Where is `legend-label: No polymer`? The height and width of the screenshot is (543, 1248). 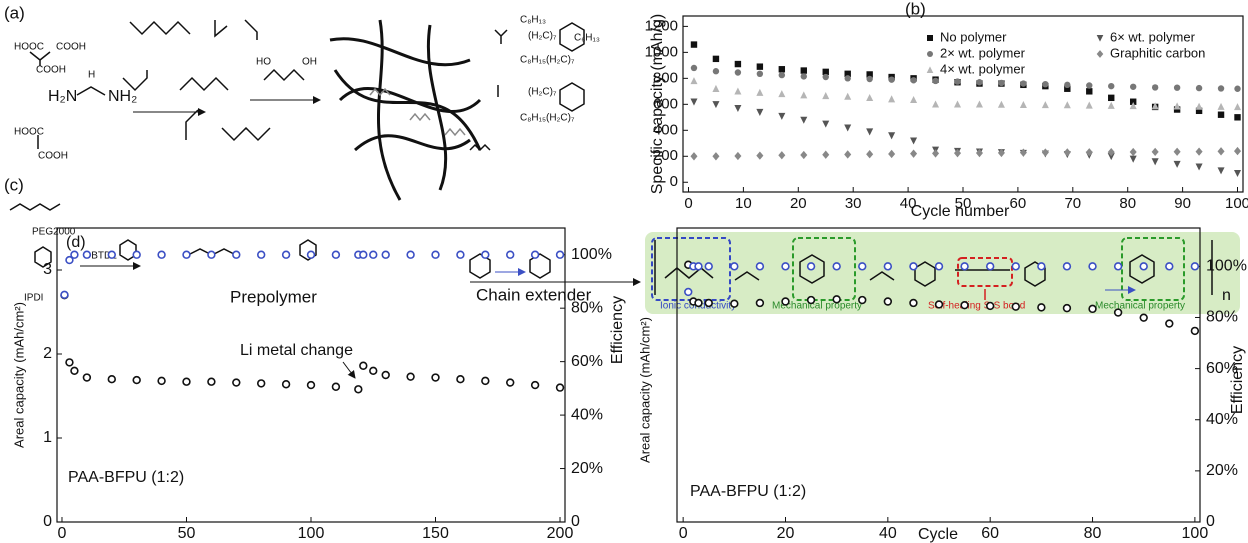 legend-label: No polymer is located at coordinates (973, 36).